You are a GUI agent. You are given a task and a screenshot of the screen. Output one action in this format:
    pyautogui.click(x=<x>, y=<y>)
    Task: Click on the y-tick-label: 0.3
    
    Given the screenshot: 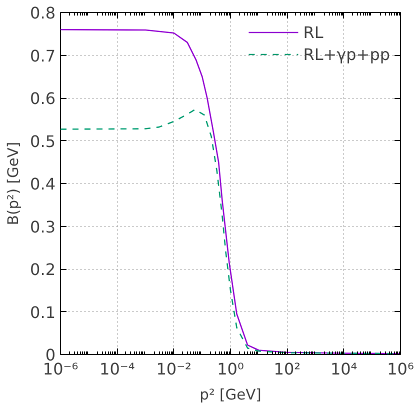 What is the action you would take?
    pyautogui.click(x=43, y=226)
    